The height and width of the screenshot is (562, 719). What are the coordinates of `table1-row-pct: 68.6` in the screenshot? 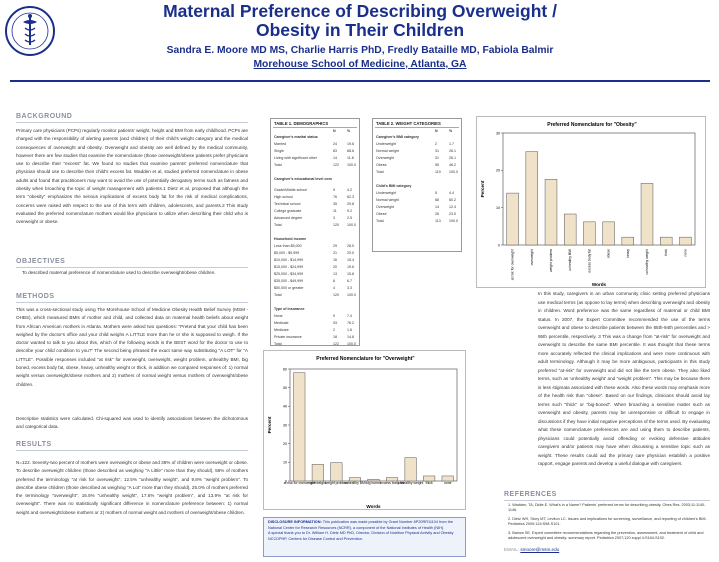 It's located at (350, 151).